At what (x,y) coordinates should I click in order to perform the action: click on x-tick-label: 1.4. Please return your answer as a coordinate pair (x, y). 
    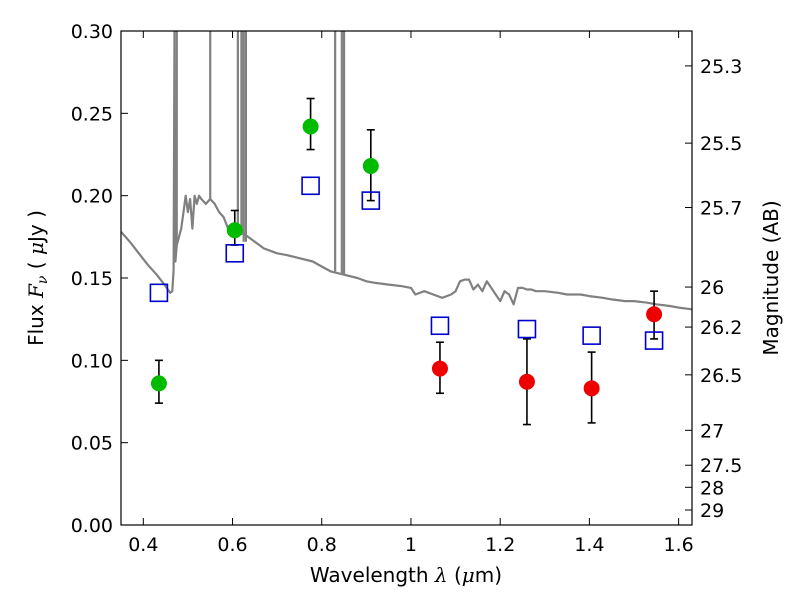
    Looking at the image, I should click on (589, 545).